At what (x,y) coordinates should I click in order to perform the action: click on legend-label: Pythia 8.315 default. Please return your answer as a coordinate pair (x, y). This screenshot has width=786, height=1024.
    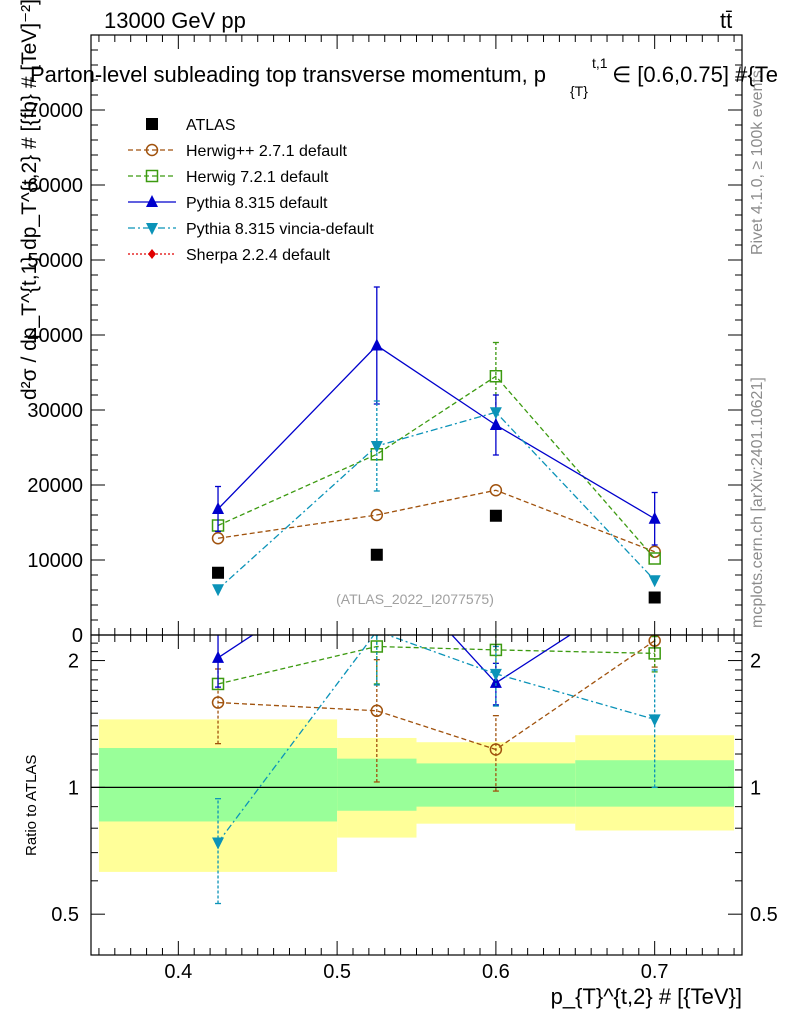
    Looking at the image, I should click on (257, 203).